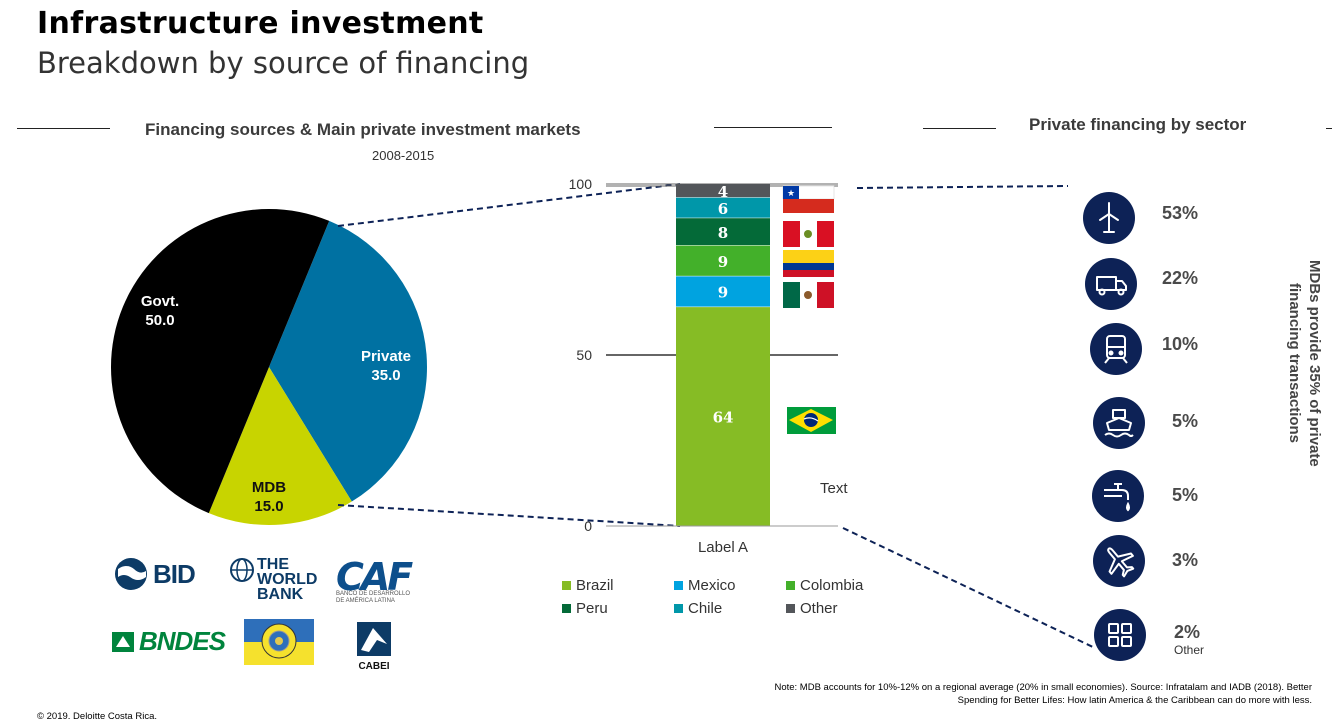 This screenshot has width=1334, height=725. I want to click on legend-swatch-other, so click(790, 608).